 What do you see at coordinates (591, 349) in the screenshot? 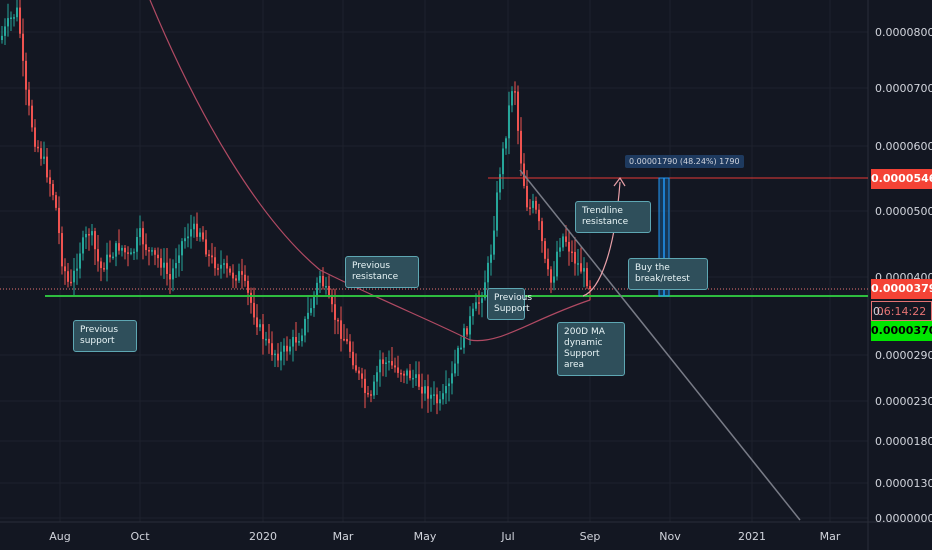
I see `callout-ma200-support: 200D MA dynamic Support area` at bounding box center [591, 349].